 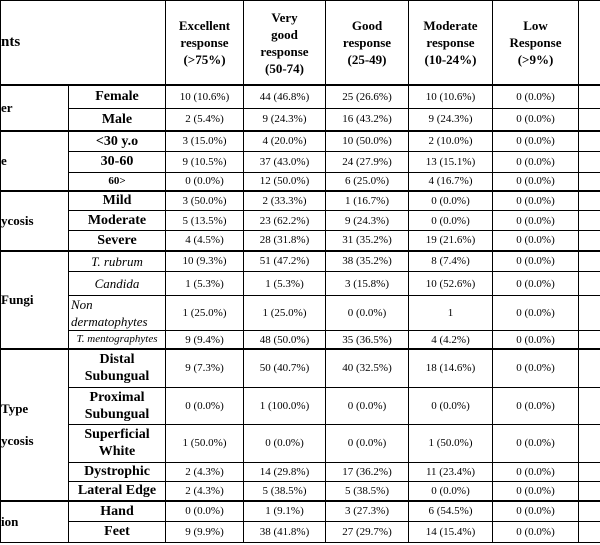 What do you see at coordinates (204, 119) in the screenshot?
I see `data-cell: 2 (5.4%)` at bounding box center [204, 119].